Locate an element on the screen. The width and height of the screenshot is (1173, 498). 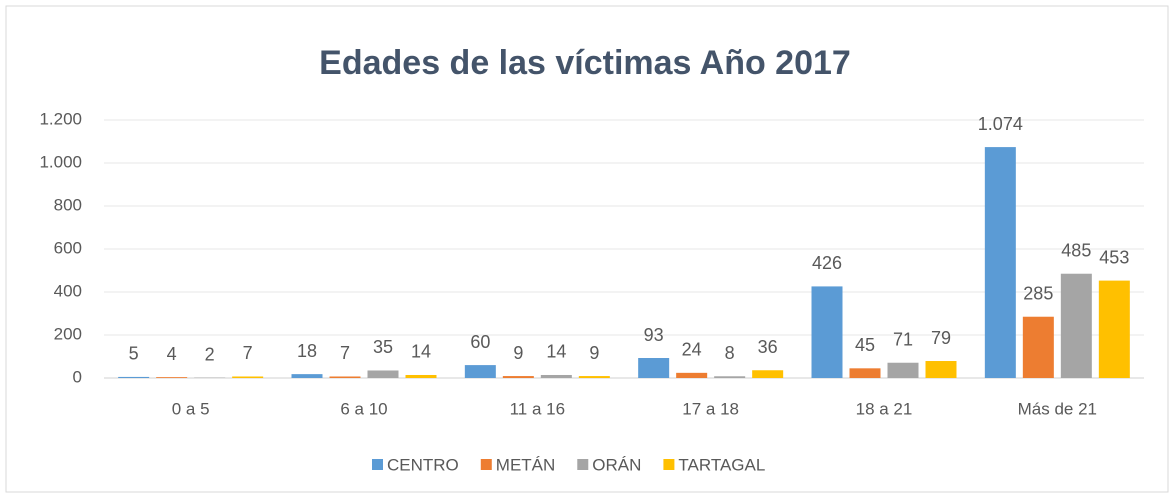
data-label: 1.074 is located at coordinates (1000, 124).